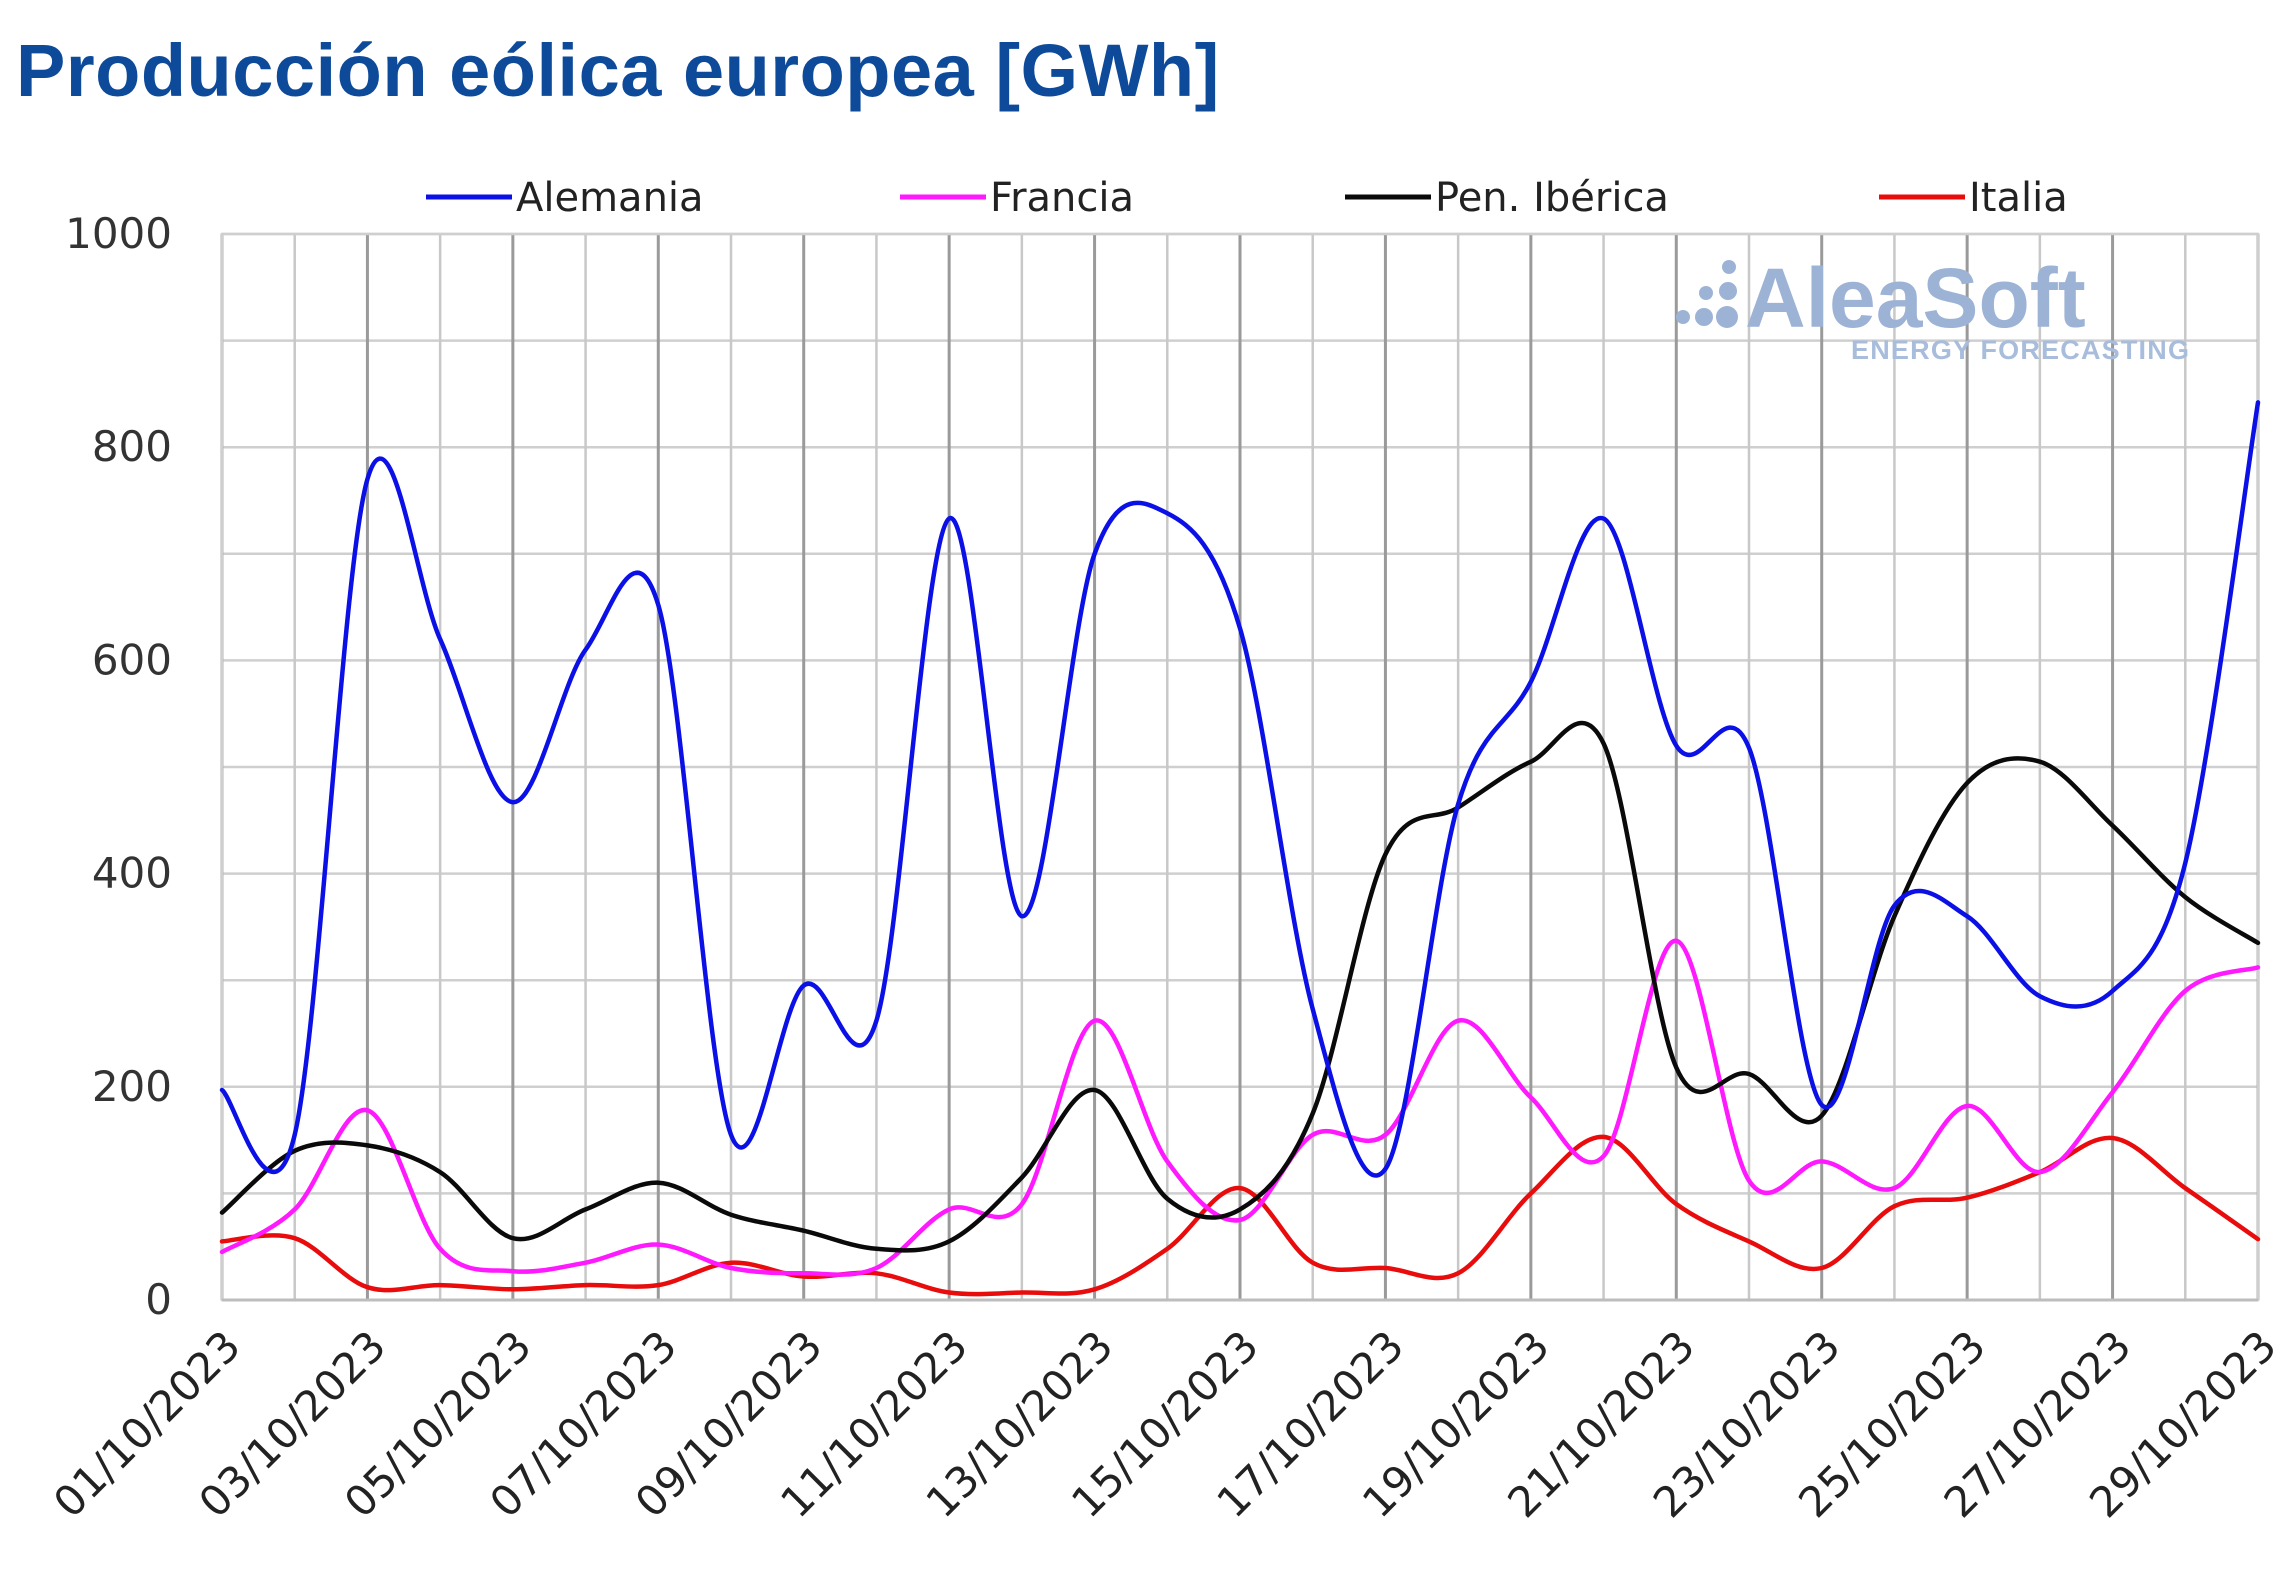 The width and height of the screenshot is (2282, 1589). Describe the element at coordinates (118, 233) in the screenshot. I see `y-tick-label: 1000` at that location.